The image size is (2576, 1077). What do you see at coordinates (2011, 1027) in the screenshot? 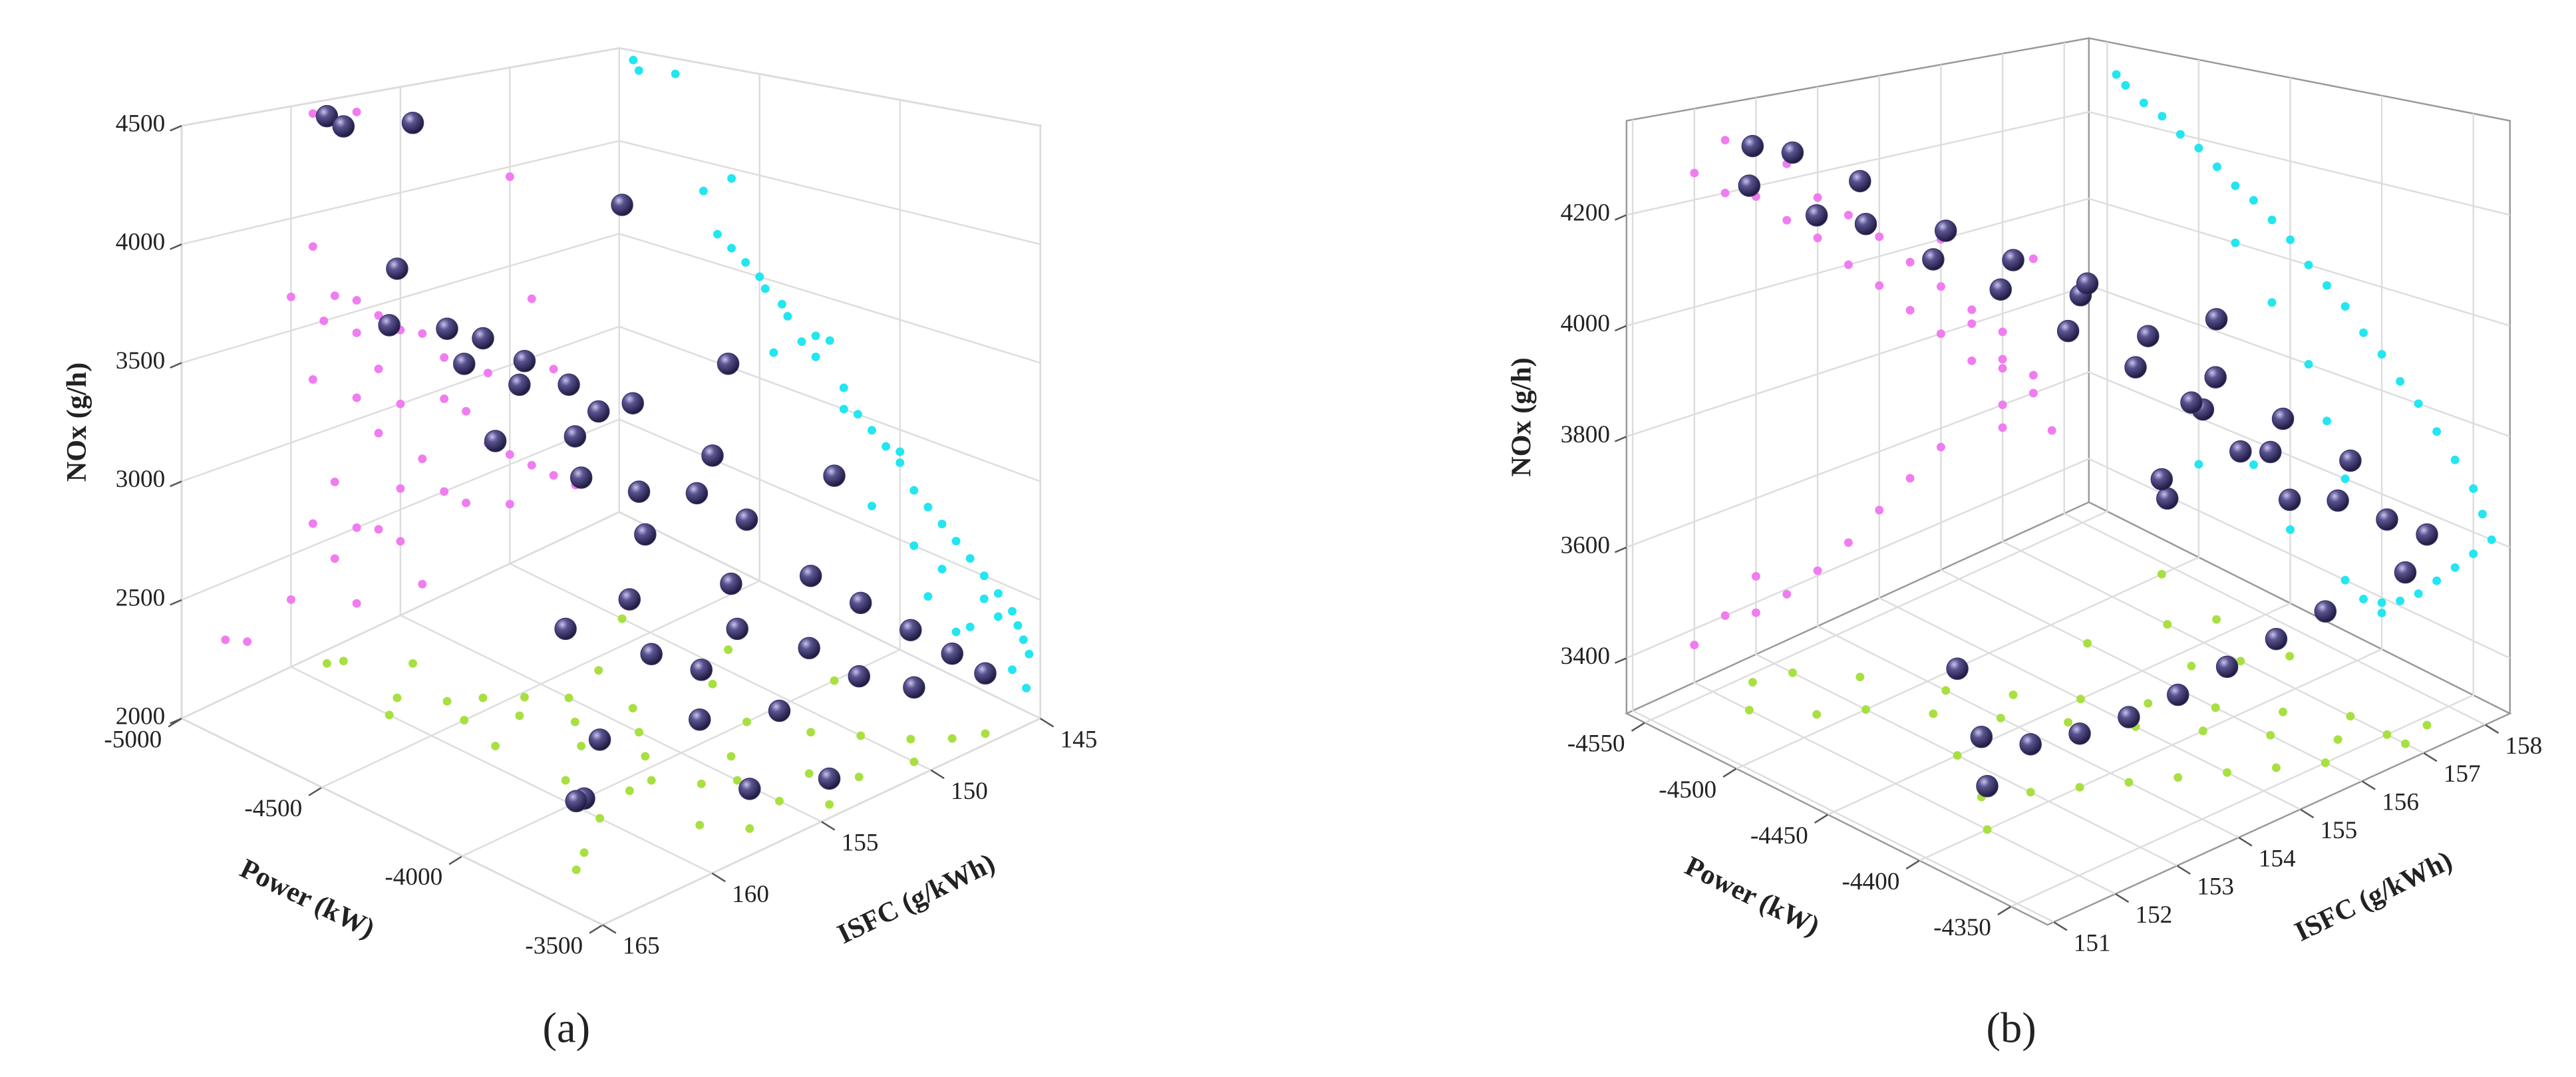
I see `panel-label: (b)` at bounding box center [2011, 1027].